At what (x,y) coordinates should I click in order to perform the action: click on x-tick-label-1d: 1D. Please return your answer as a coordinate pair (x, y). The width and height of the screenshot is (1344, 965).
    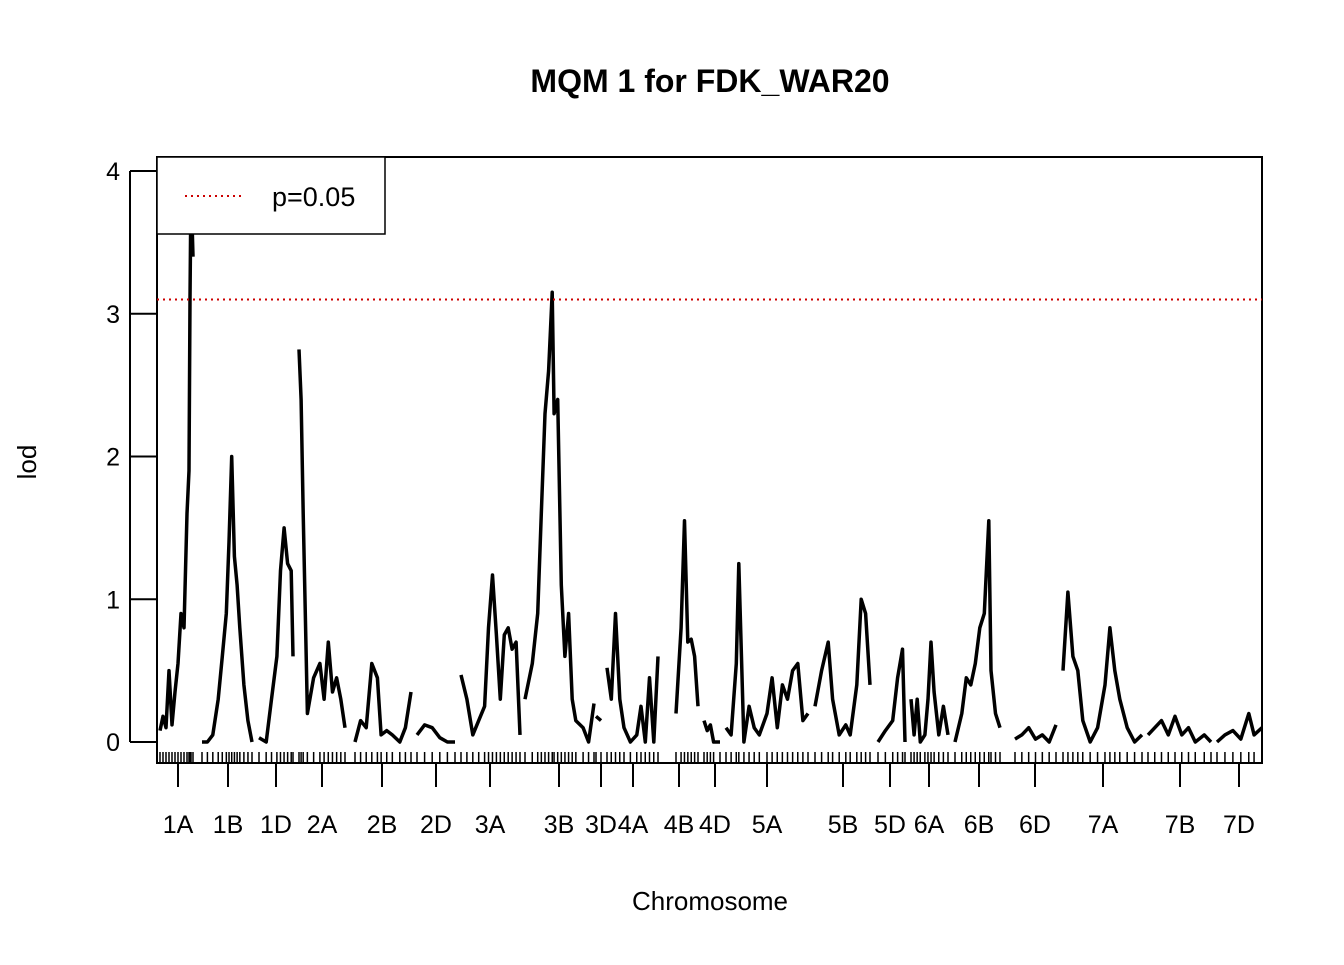
    Looking at the image, I should click on (276, 825).